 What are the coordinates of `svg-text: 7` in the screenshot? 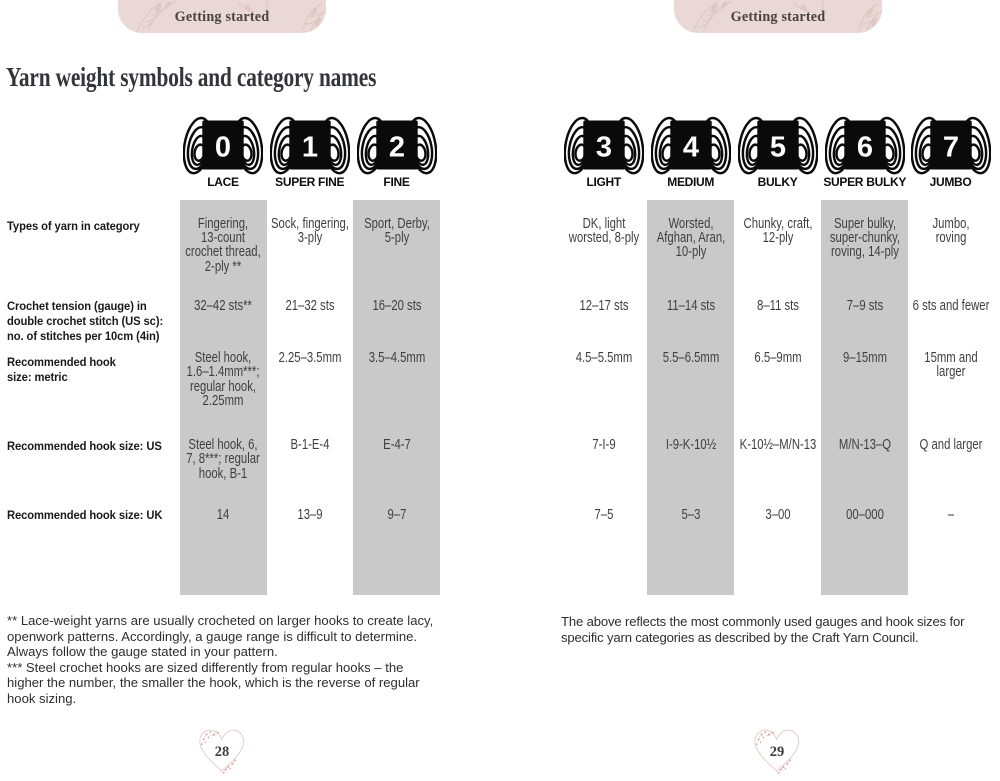 It's located at (950, 147).